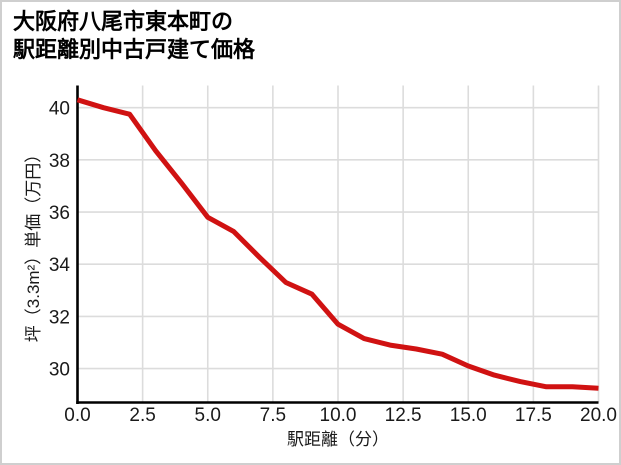  I want to click on y-tick-label: 30, so click(59, 370).